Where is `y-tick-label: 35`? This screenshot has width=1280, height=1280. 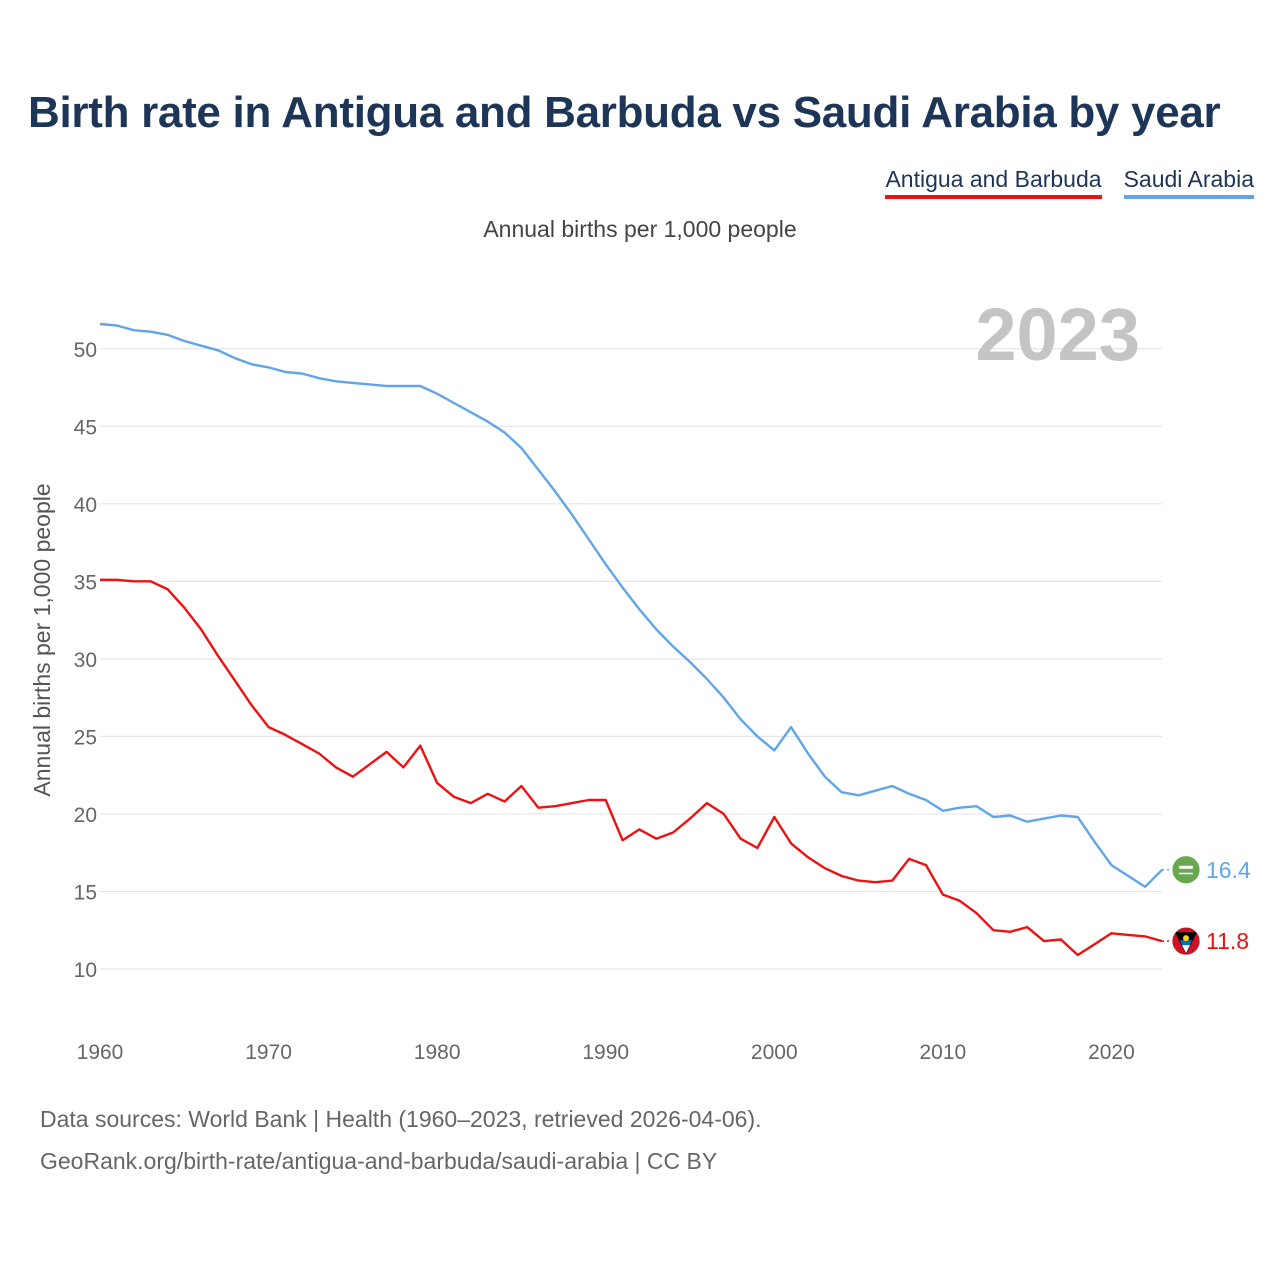 y-tick-label: 35 is located at coordinates (85, 582).